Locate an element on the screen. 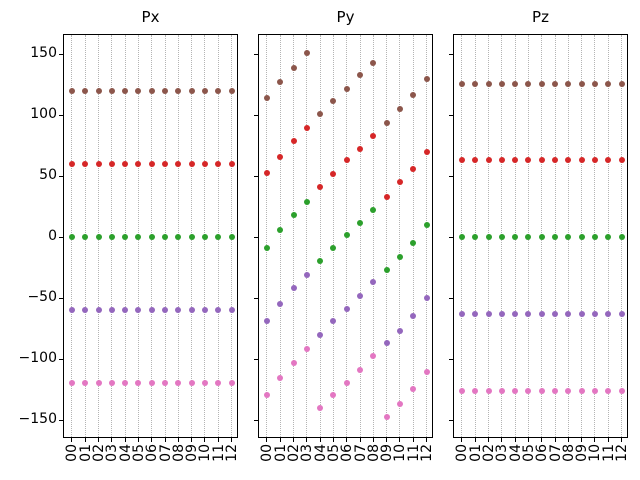  subplot-title-py: Py is located at coordinates (345, 17).